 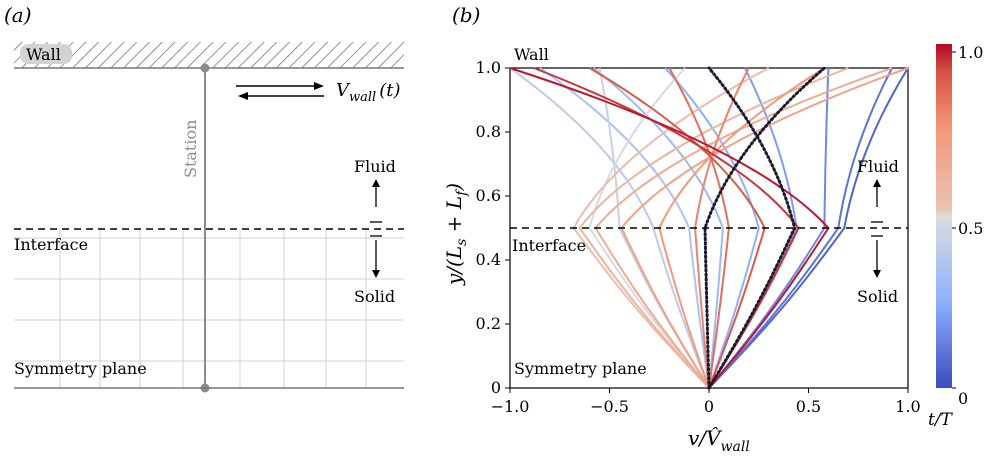 I want to click on velocity-arrows, so click(x=280, y=91).